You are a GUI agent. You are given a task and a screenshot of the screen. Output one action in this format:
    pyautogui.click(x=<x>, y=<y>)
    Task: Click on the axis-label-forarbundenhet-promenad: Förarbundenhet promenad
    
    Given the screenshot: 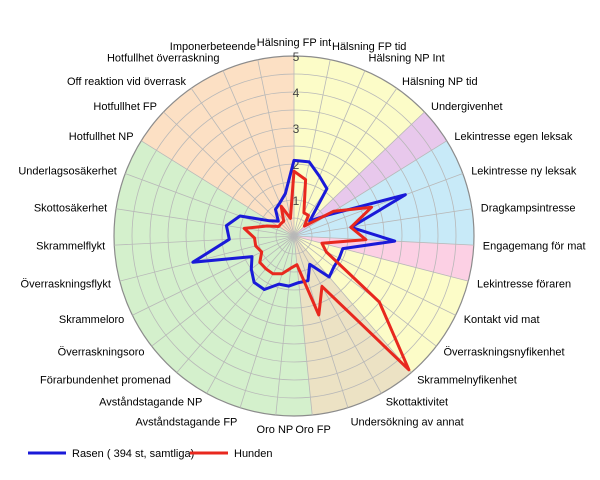 What is the action you would take?
    pyautogui.click(x=105, y=380)
    